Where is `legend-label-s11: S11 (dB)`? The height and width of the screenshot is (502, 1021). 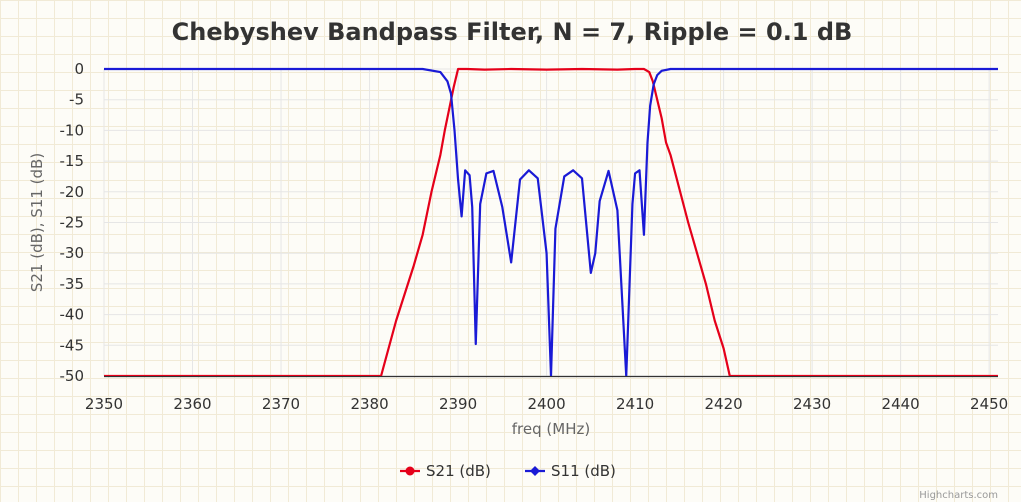 legend-label-s11: S11 (dB) is located at coordinates (583, 471).